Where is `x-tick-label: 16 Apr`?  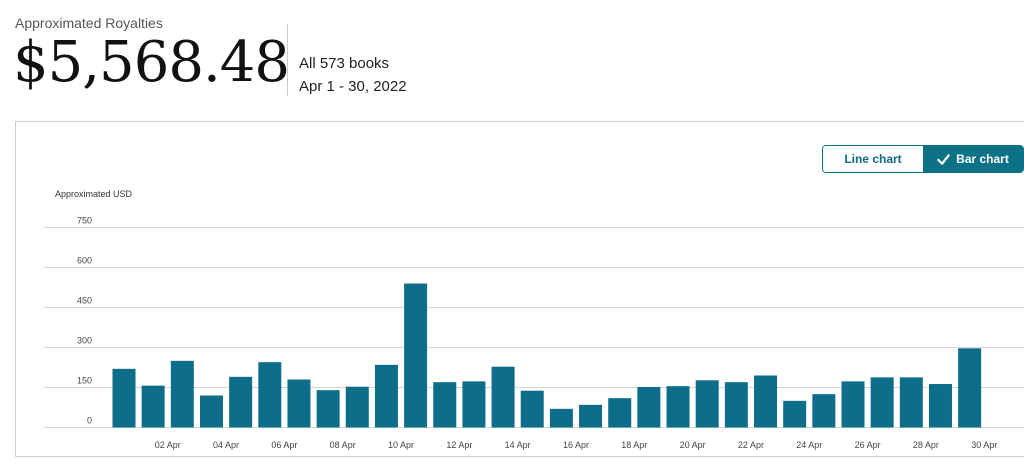 x-tick-label: 16 Apr is located at coordinates (576, 445).